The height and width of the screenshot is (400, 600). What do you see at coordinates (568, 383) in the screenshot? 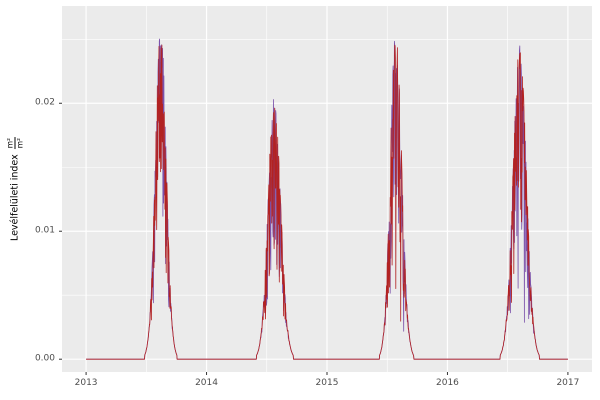
I see `x-tick-label: 2017` at bounding box center [568, 383].